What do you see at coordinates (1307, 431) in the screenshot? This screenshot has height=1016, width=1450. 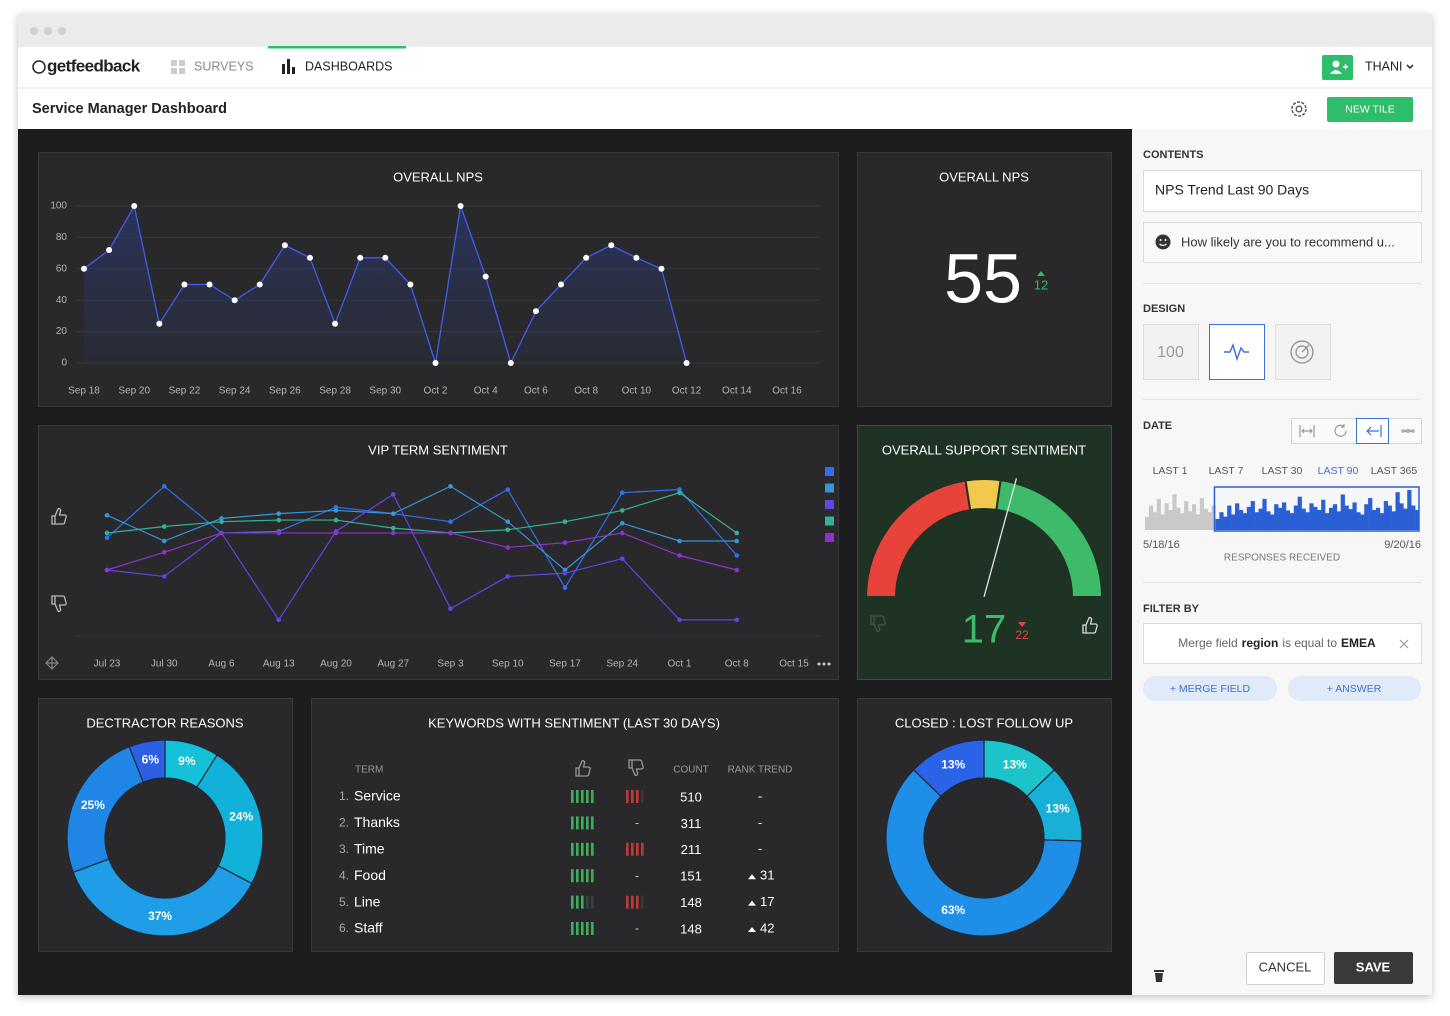 I see `date-mode-range` at bounding box center [1307, 431].